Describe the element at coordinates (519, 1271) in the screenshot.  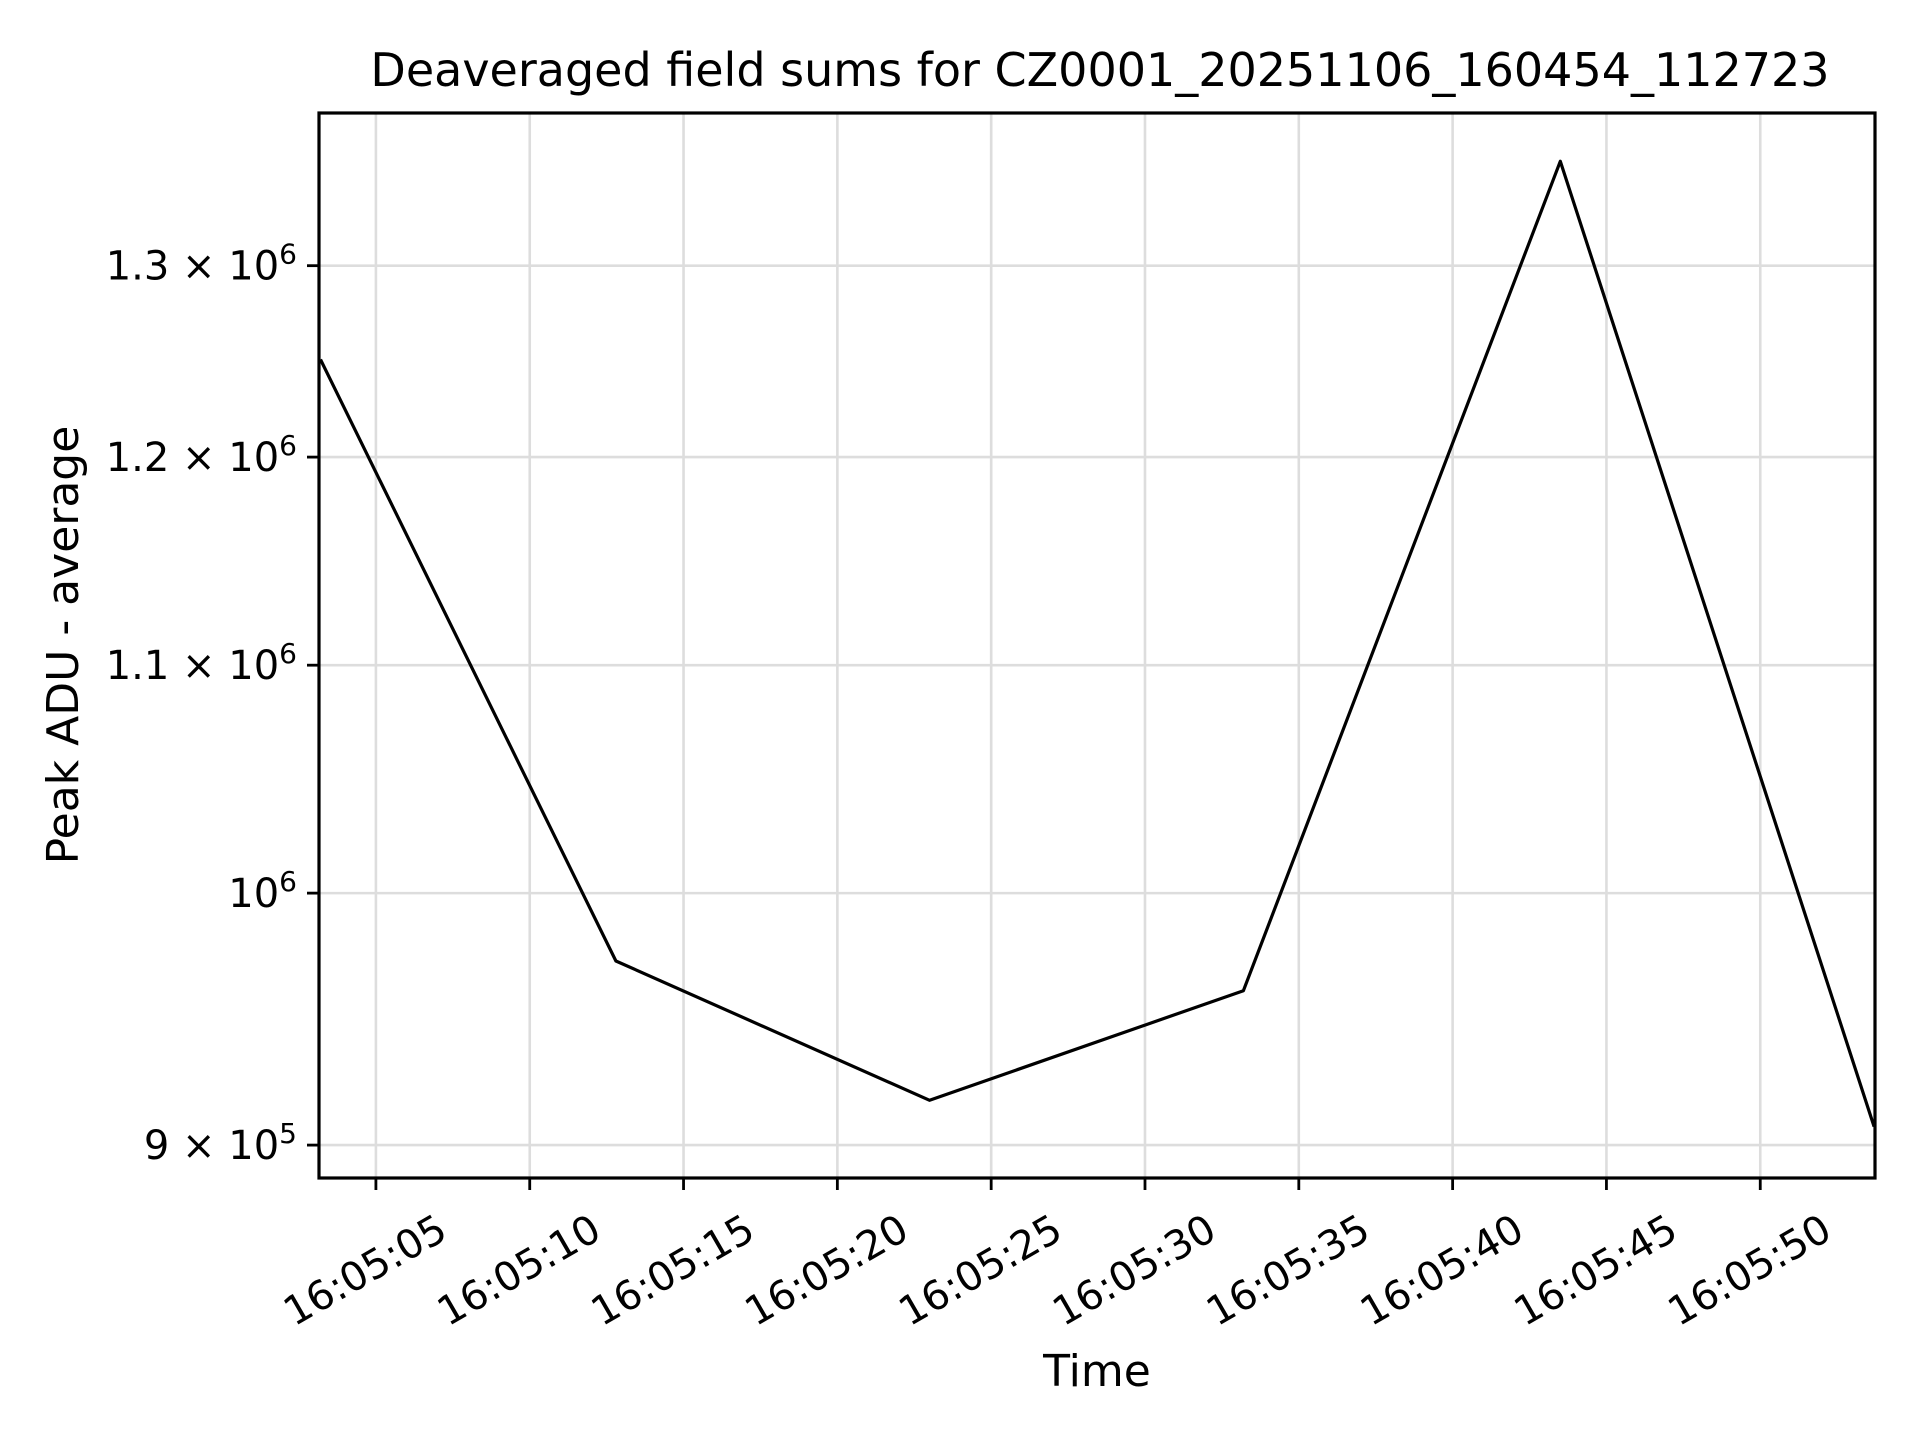
I see `x-tick-label: 16:05:10` at that location.